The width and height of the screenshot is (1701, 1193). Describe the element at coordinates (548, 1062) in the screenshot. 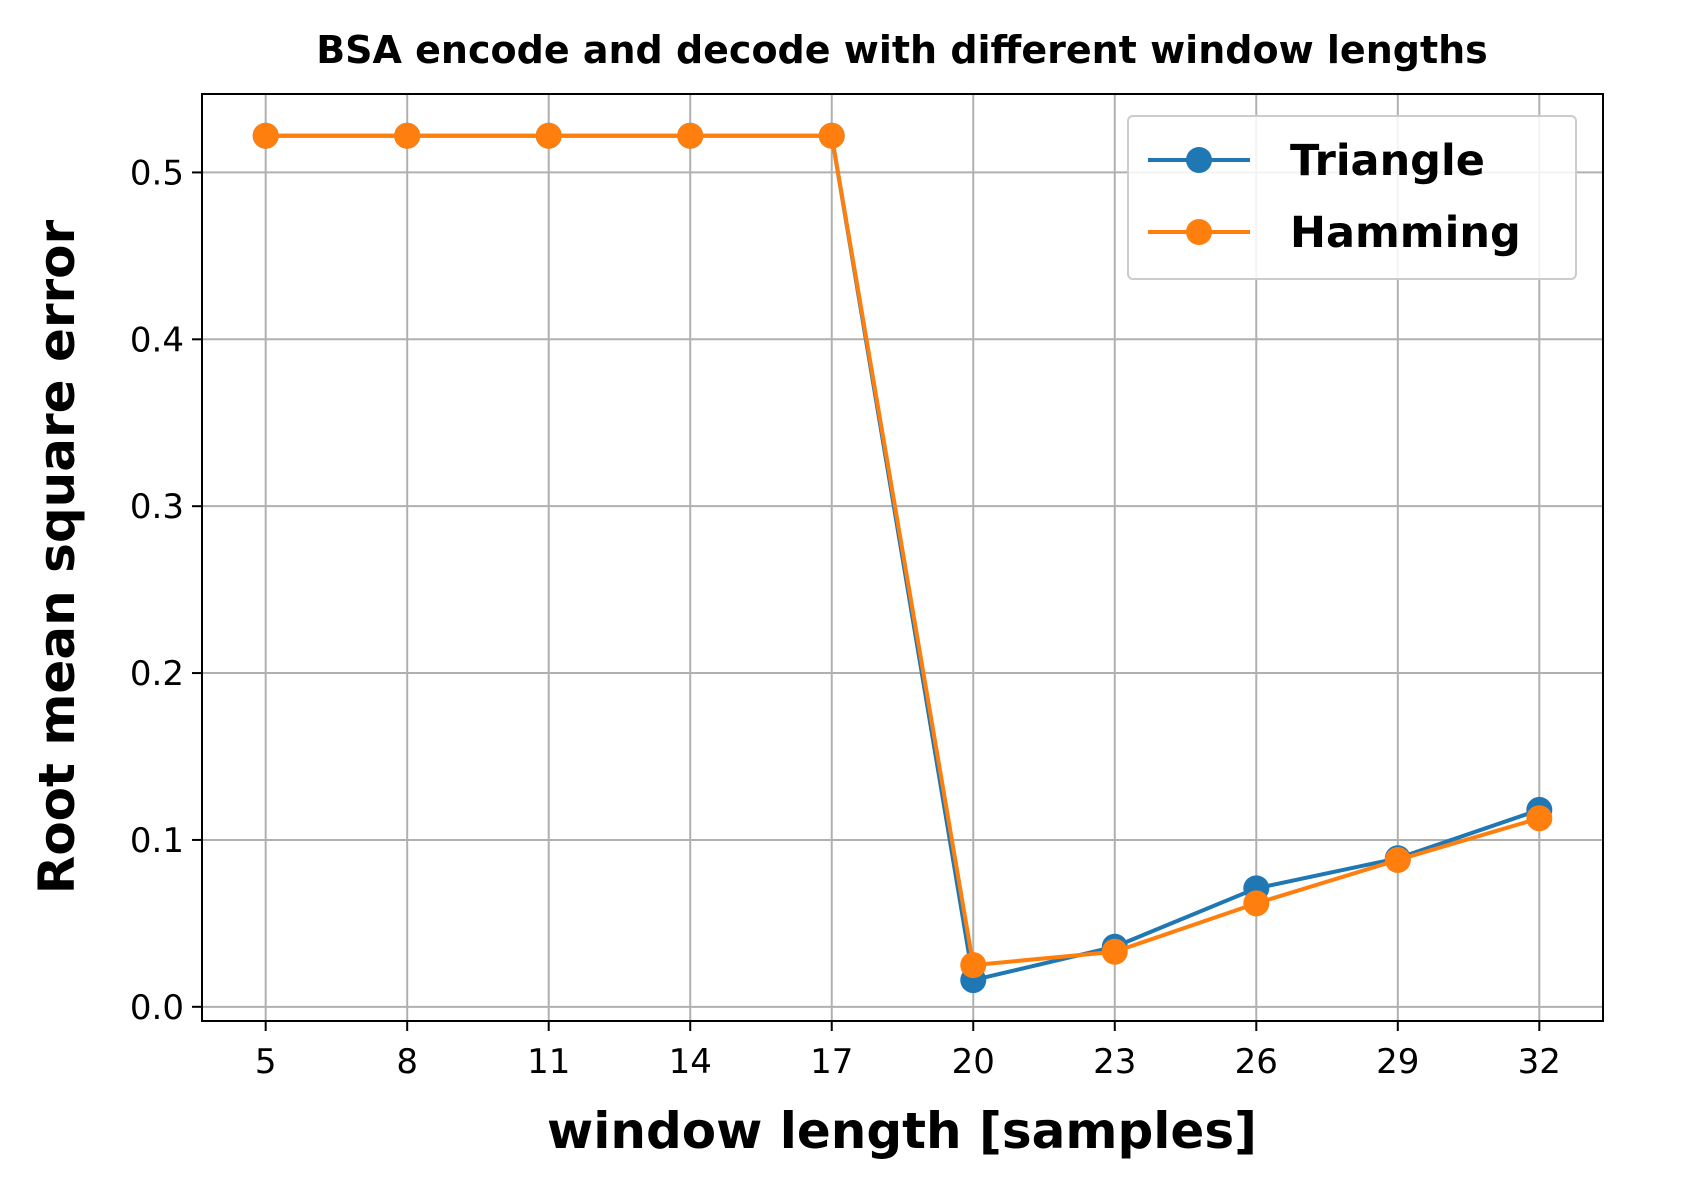

I see `x-tick-label: 11` at that location.